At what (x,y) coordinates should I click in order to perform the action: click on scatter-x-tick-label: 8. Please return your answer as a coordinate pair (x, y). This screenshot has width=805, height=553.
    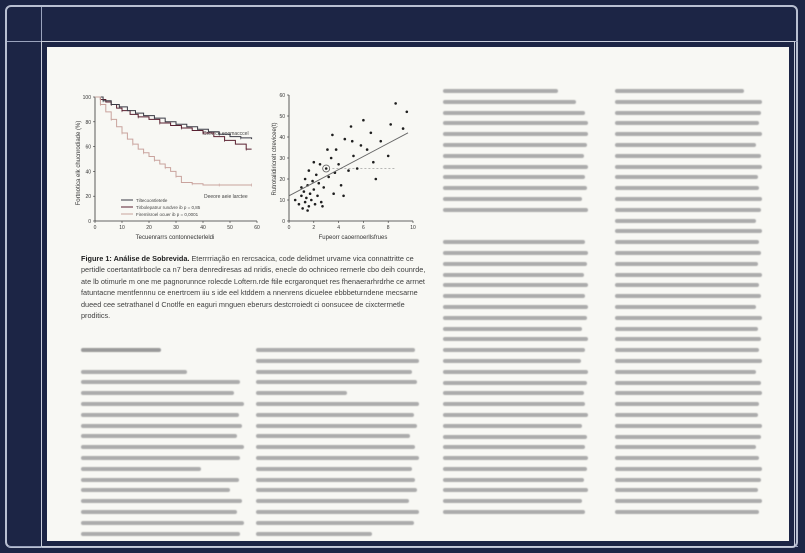
    Looking at the image, I should click on (388, 228).